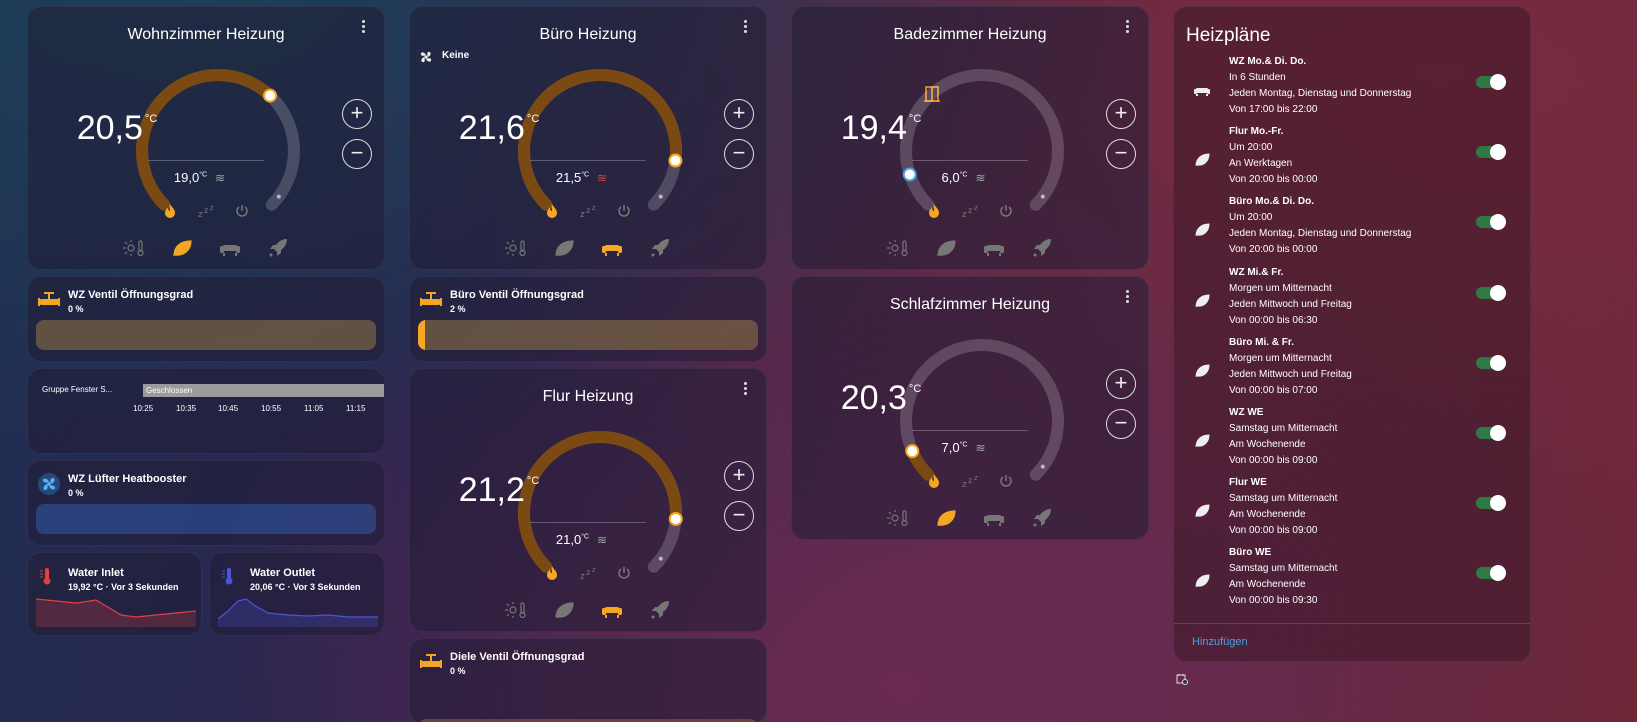 The image size is (1637, 722). Describe the element at coordinates (1273, 109) in the screenshot. I see `schedule-item-time: Von 17:00 bis 22:00` at that location.